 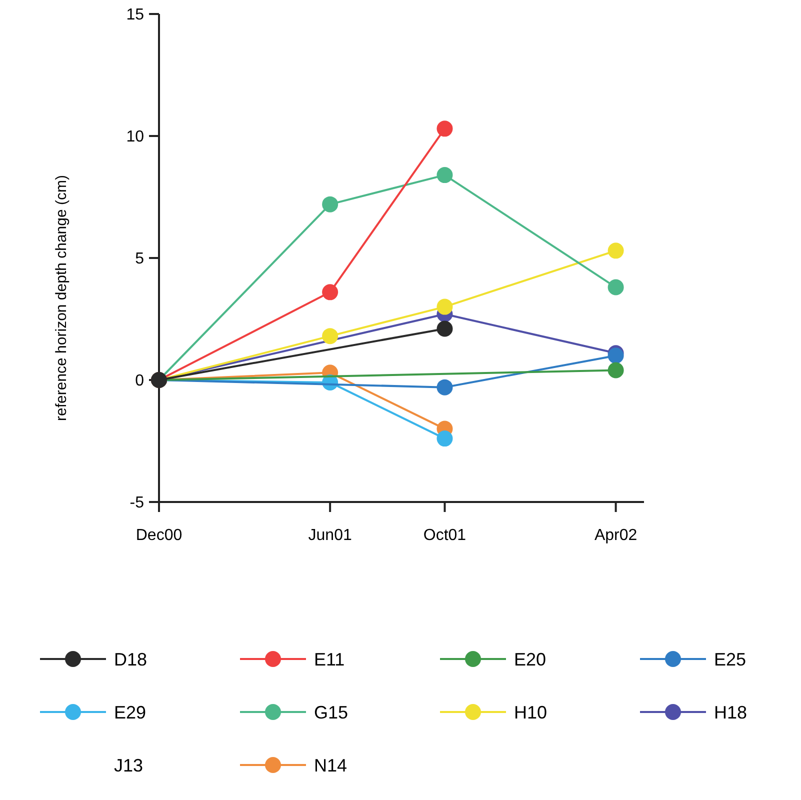 I want to click on x-tick-label: Apr02, so click(x=616, y=535).